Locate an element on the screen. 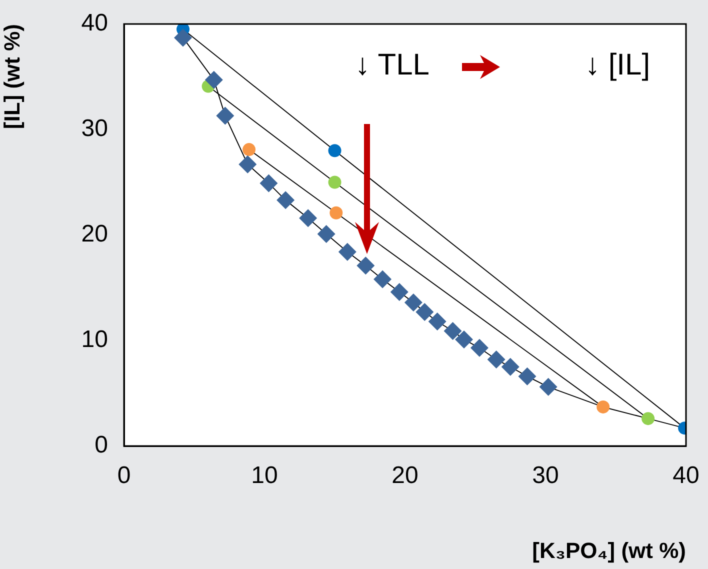  y-tick-label: 30 is located at coordinates (94, 128).